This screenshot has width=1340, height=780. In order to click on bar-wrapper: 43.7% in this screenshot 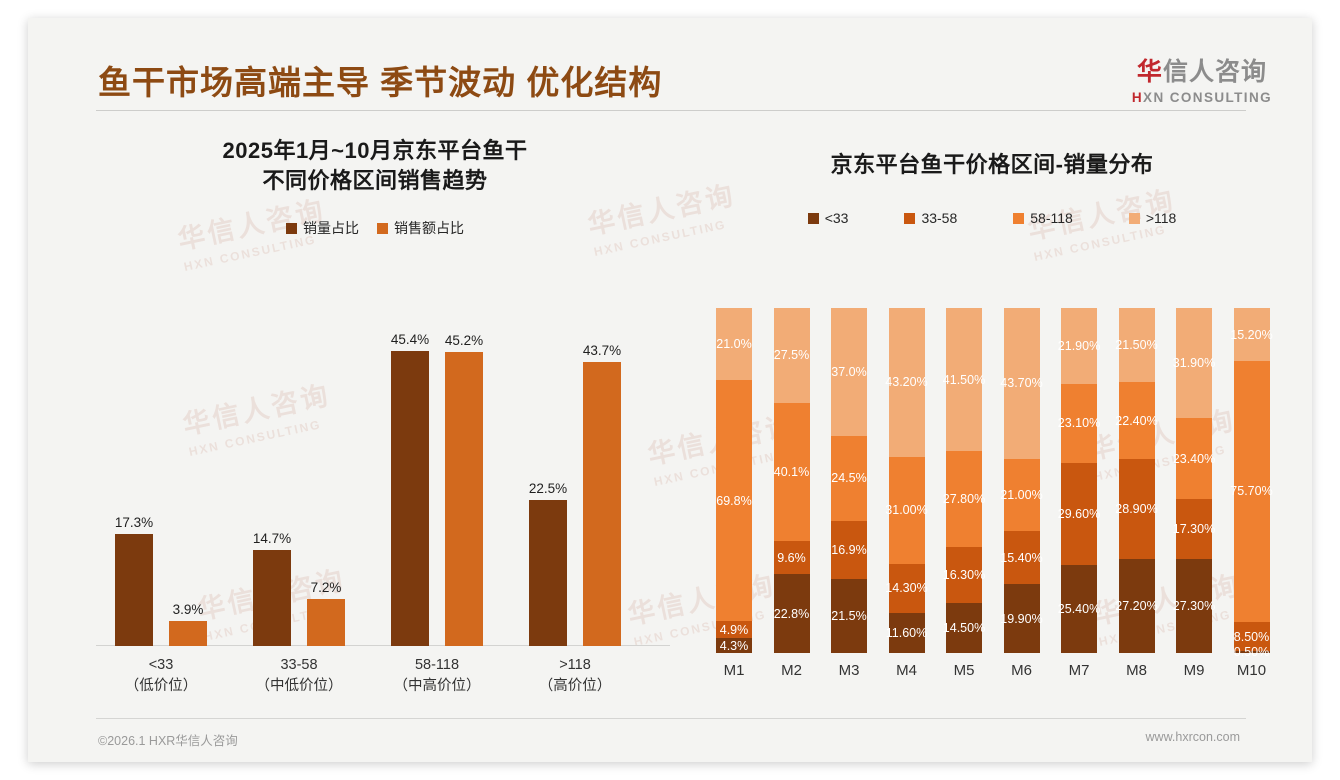, I will do `click(602, 494)`.